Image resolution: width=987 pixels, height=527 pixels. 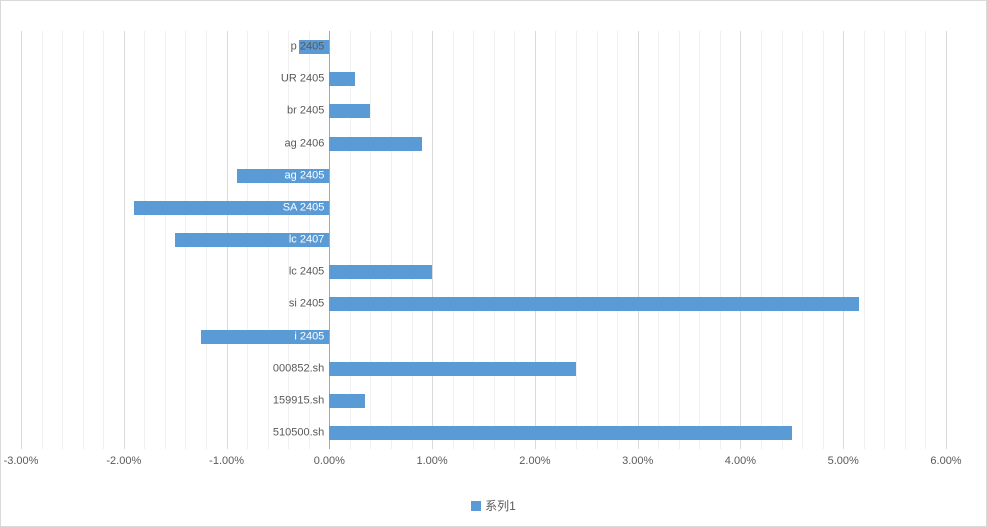 What do you see at coordinates (21, 461) in the screenshot?
I see `x-axis-tick-label: -3.00%` at bounding box center [21, 461].